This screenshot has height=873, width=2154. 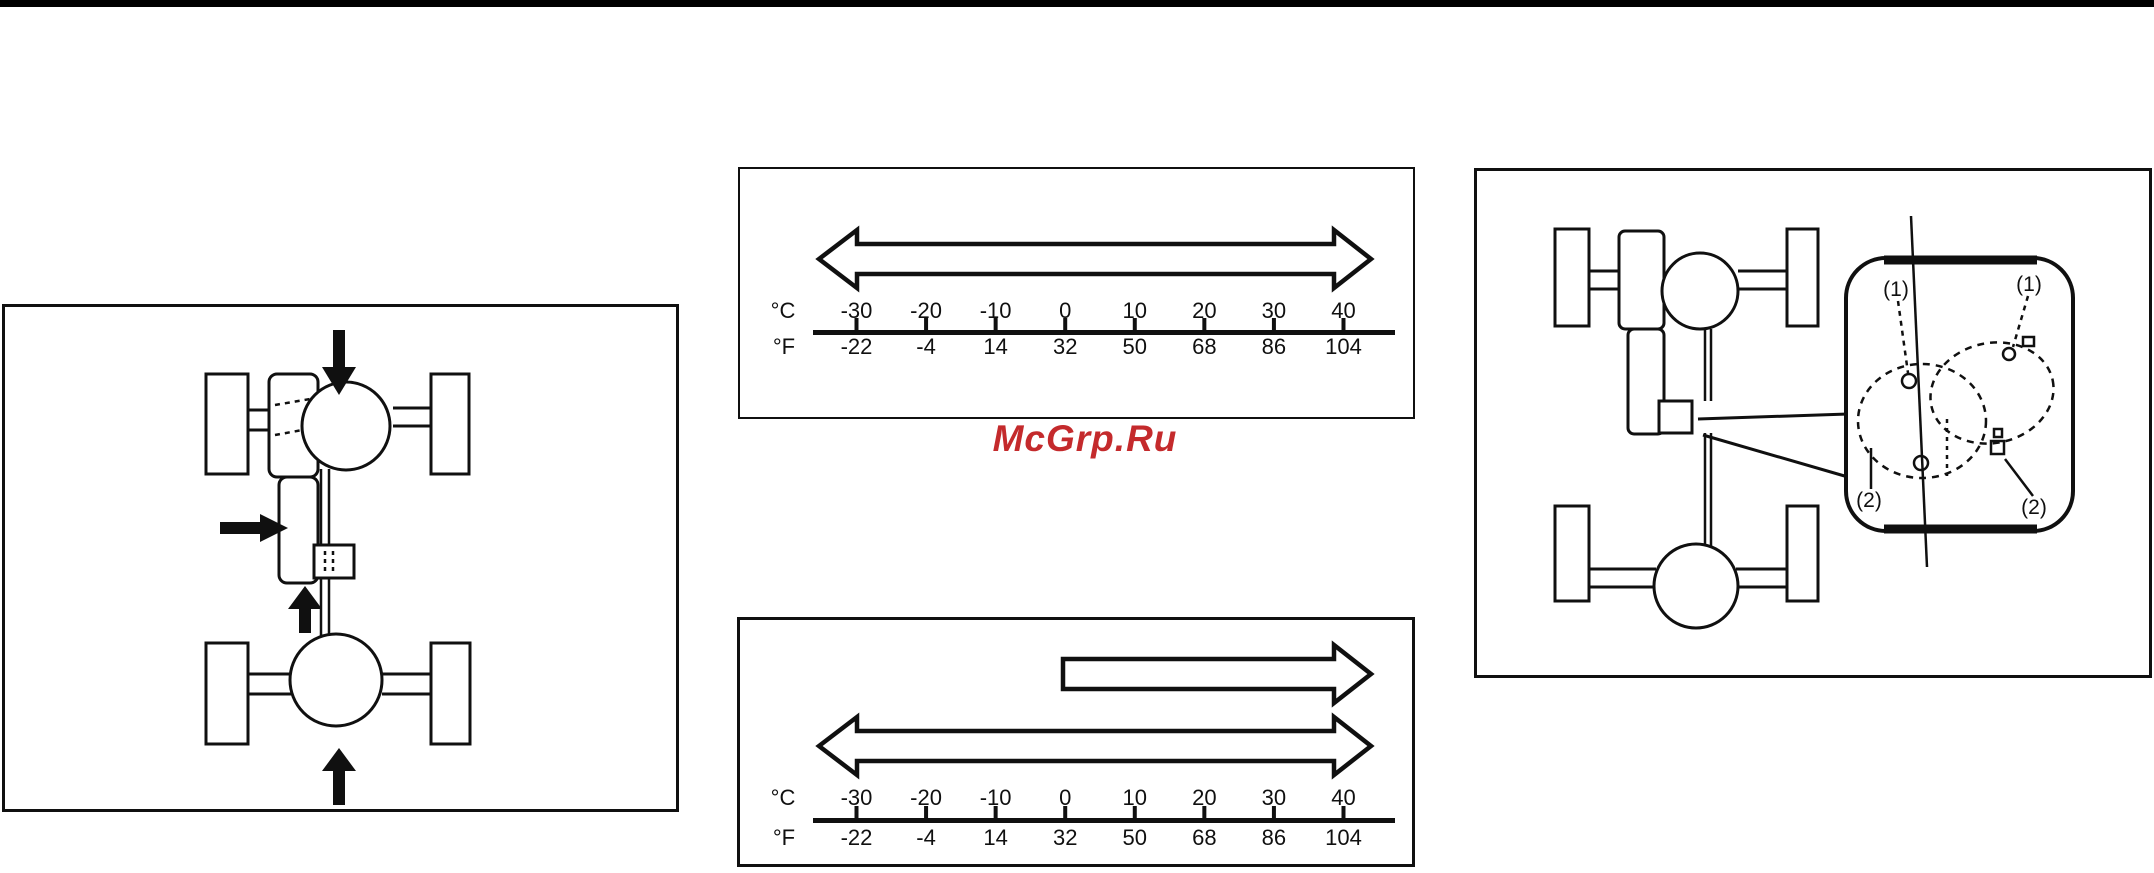 I want to click on section-line, so click(x=1919, y=391).